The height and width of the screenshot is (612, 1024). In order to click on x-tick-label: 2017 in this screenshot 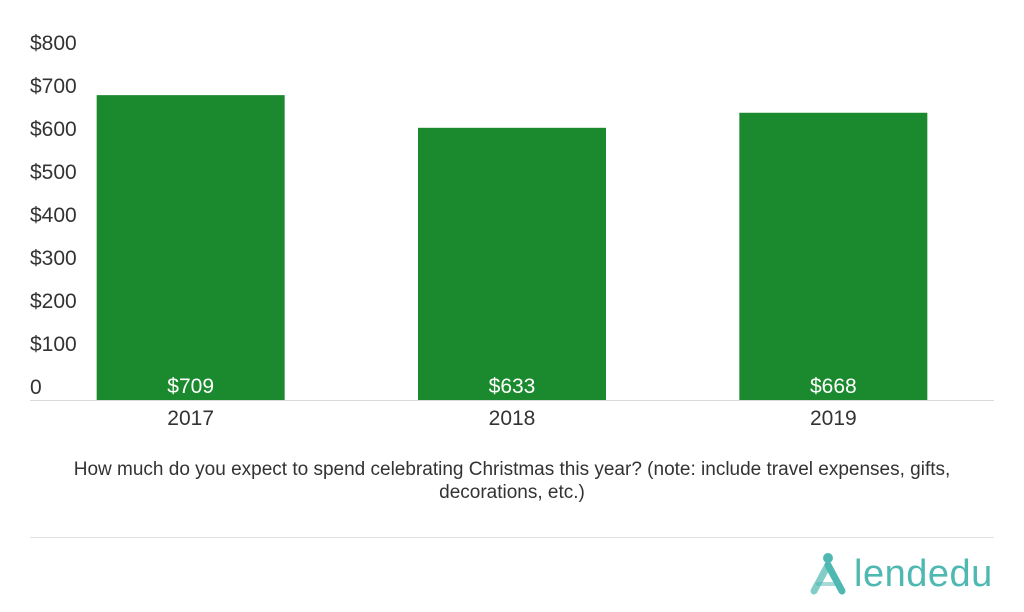, I will do `click(190, 418)`.